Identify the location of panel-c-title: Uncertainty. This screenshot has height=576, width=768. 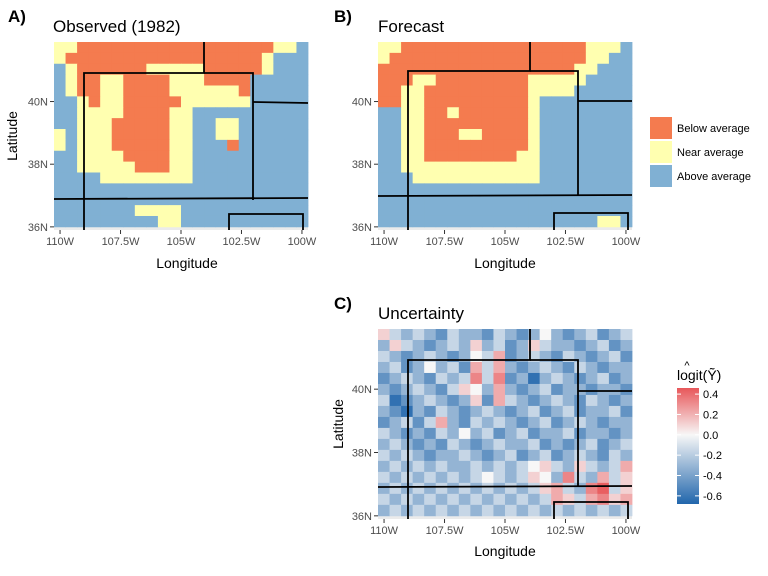
(421, 313).